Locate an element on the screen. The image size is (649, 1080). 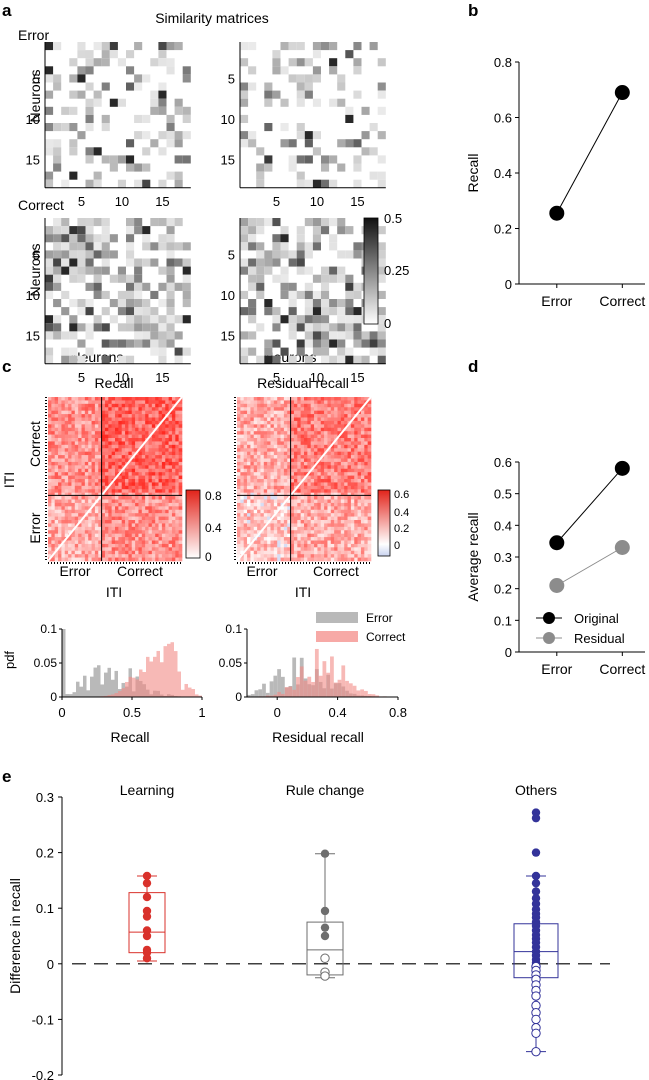
histogram-bar-error is located at coordinates (260, 693).